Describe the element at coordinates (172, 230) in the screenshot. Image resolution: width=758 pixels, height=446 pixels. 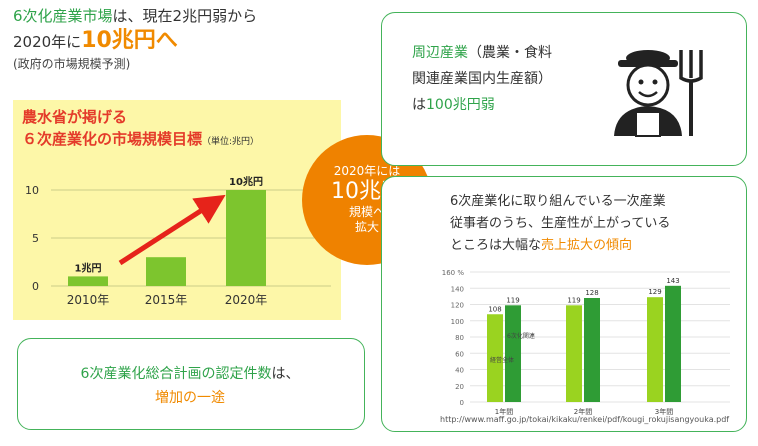
I see `growth-arrow` at that location.